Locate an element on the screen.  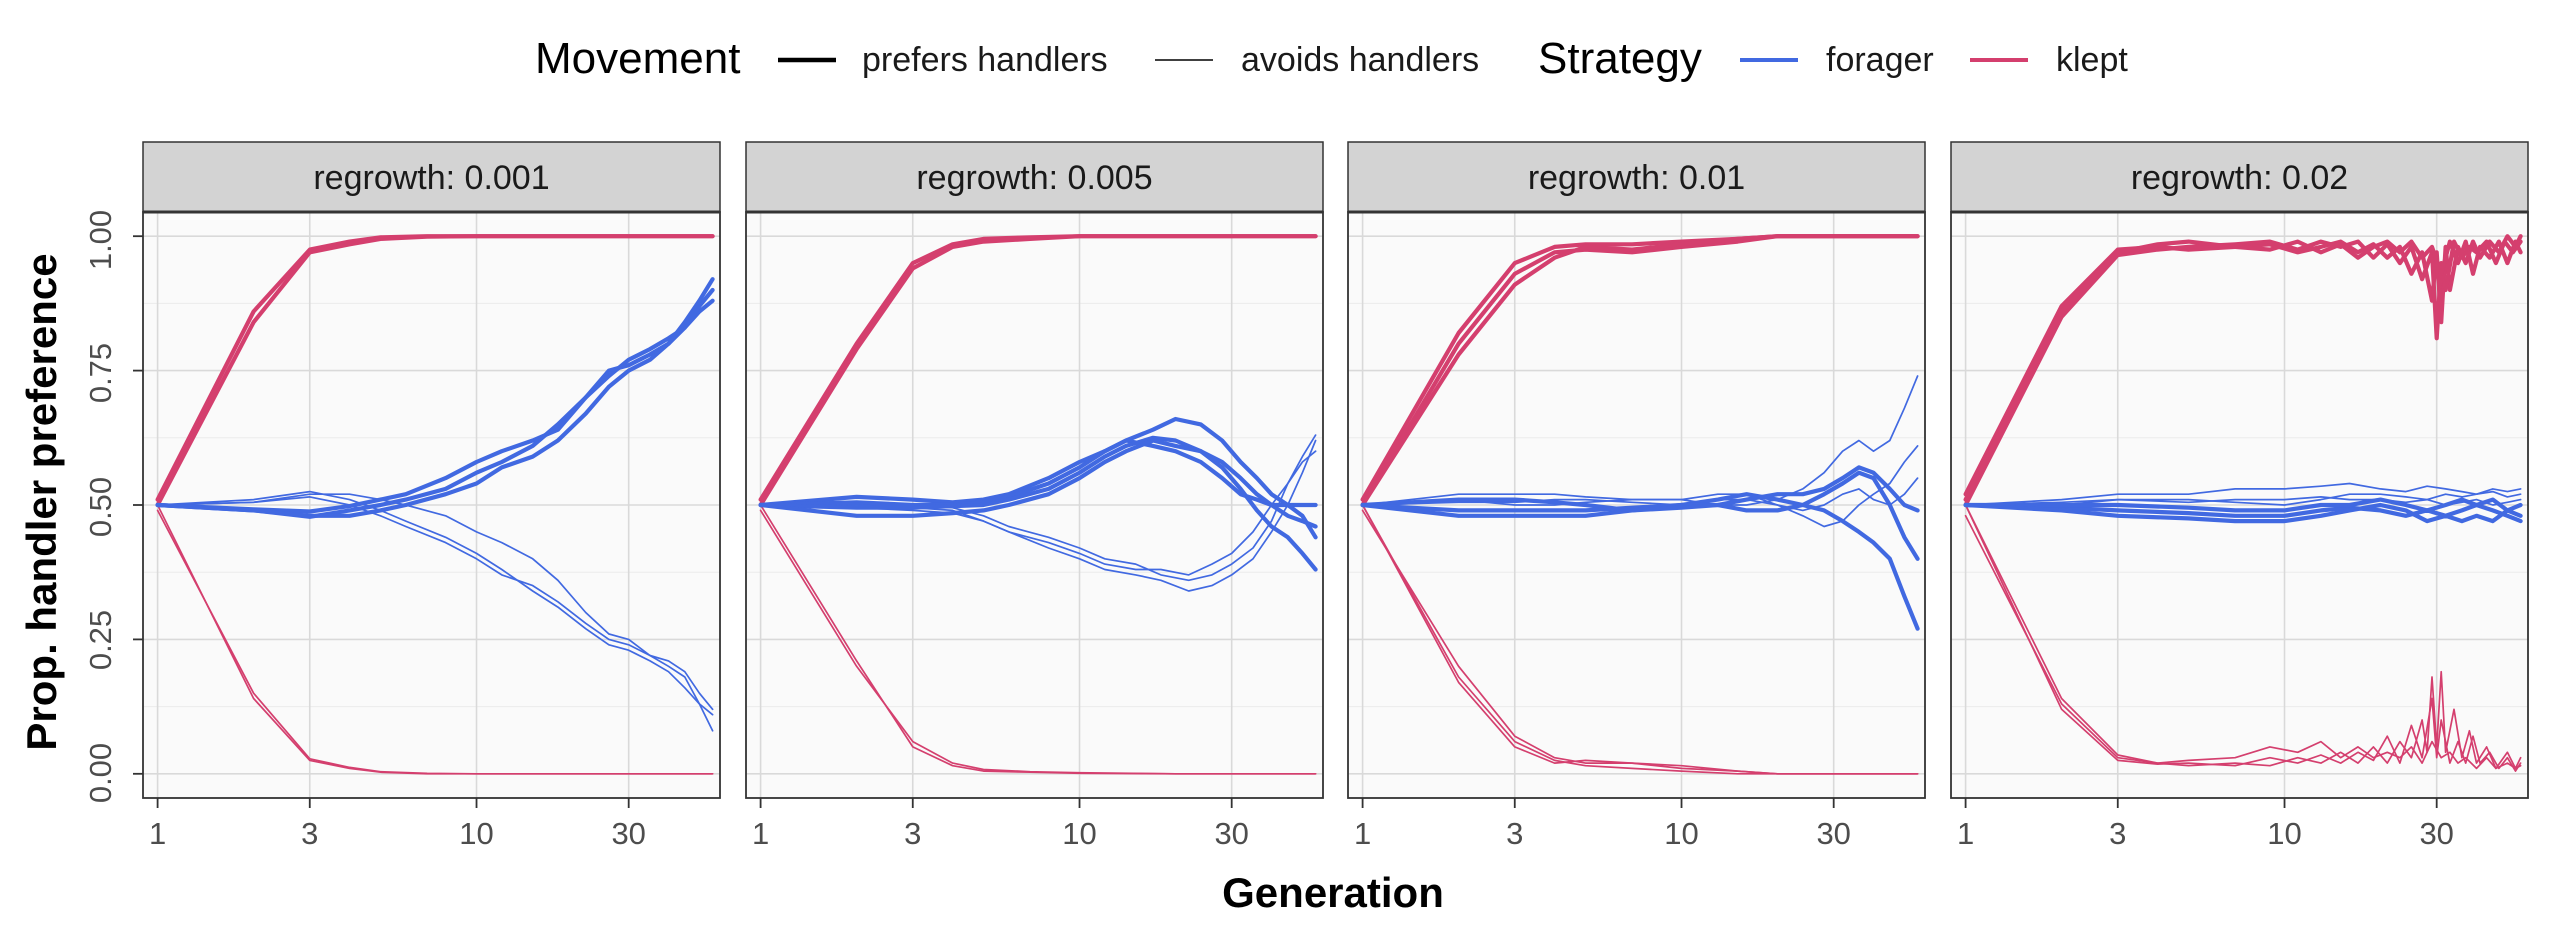
y-axis-title: Prop. handler preference is located at coordinates (41, 501).